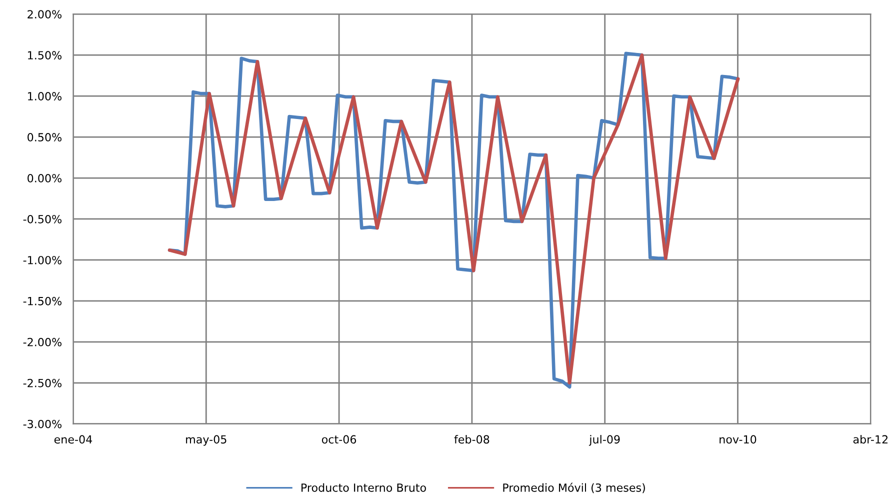  What do you see at coordinates (45, 96) in the screenshot?
I see `y-tick-label: 1.00%` at bounding box center [45, 96].